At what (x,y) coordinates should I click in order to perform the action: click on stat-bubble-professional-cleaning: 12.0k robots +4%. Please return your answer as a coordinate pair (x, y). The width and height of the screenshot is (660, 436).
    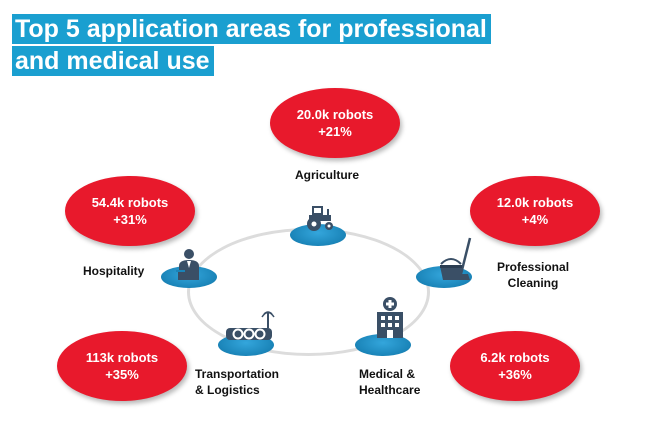
    Looking at the image, I should click on (535, 211).